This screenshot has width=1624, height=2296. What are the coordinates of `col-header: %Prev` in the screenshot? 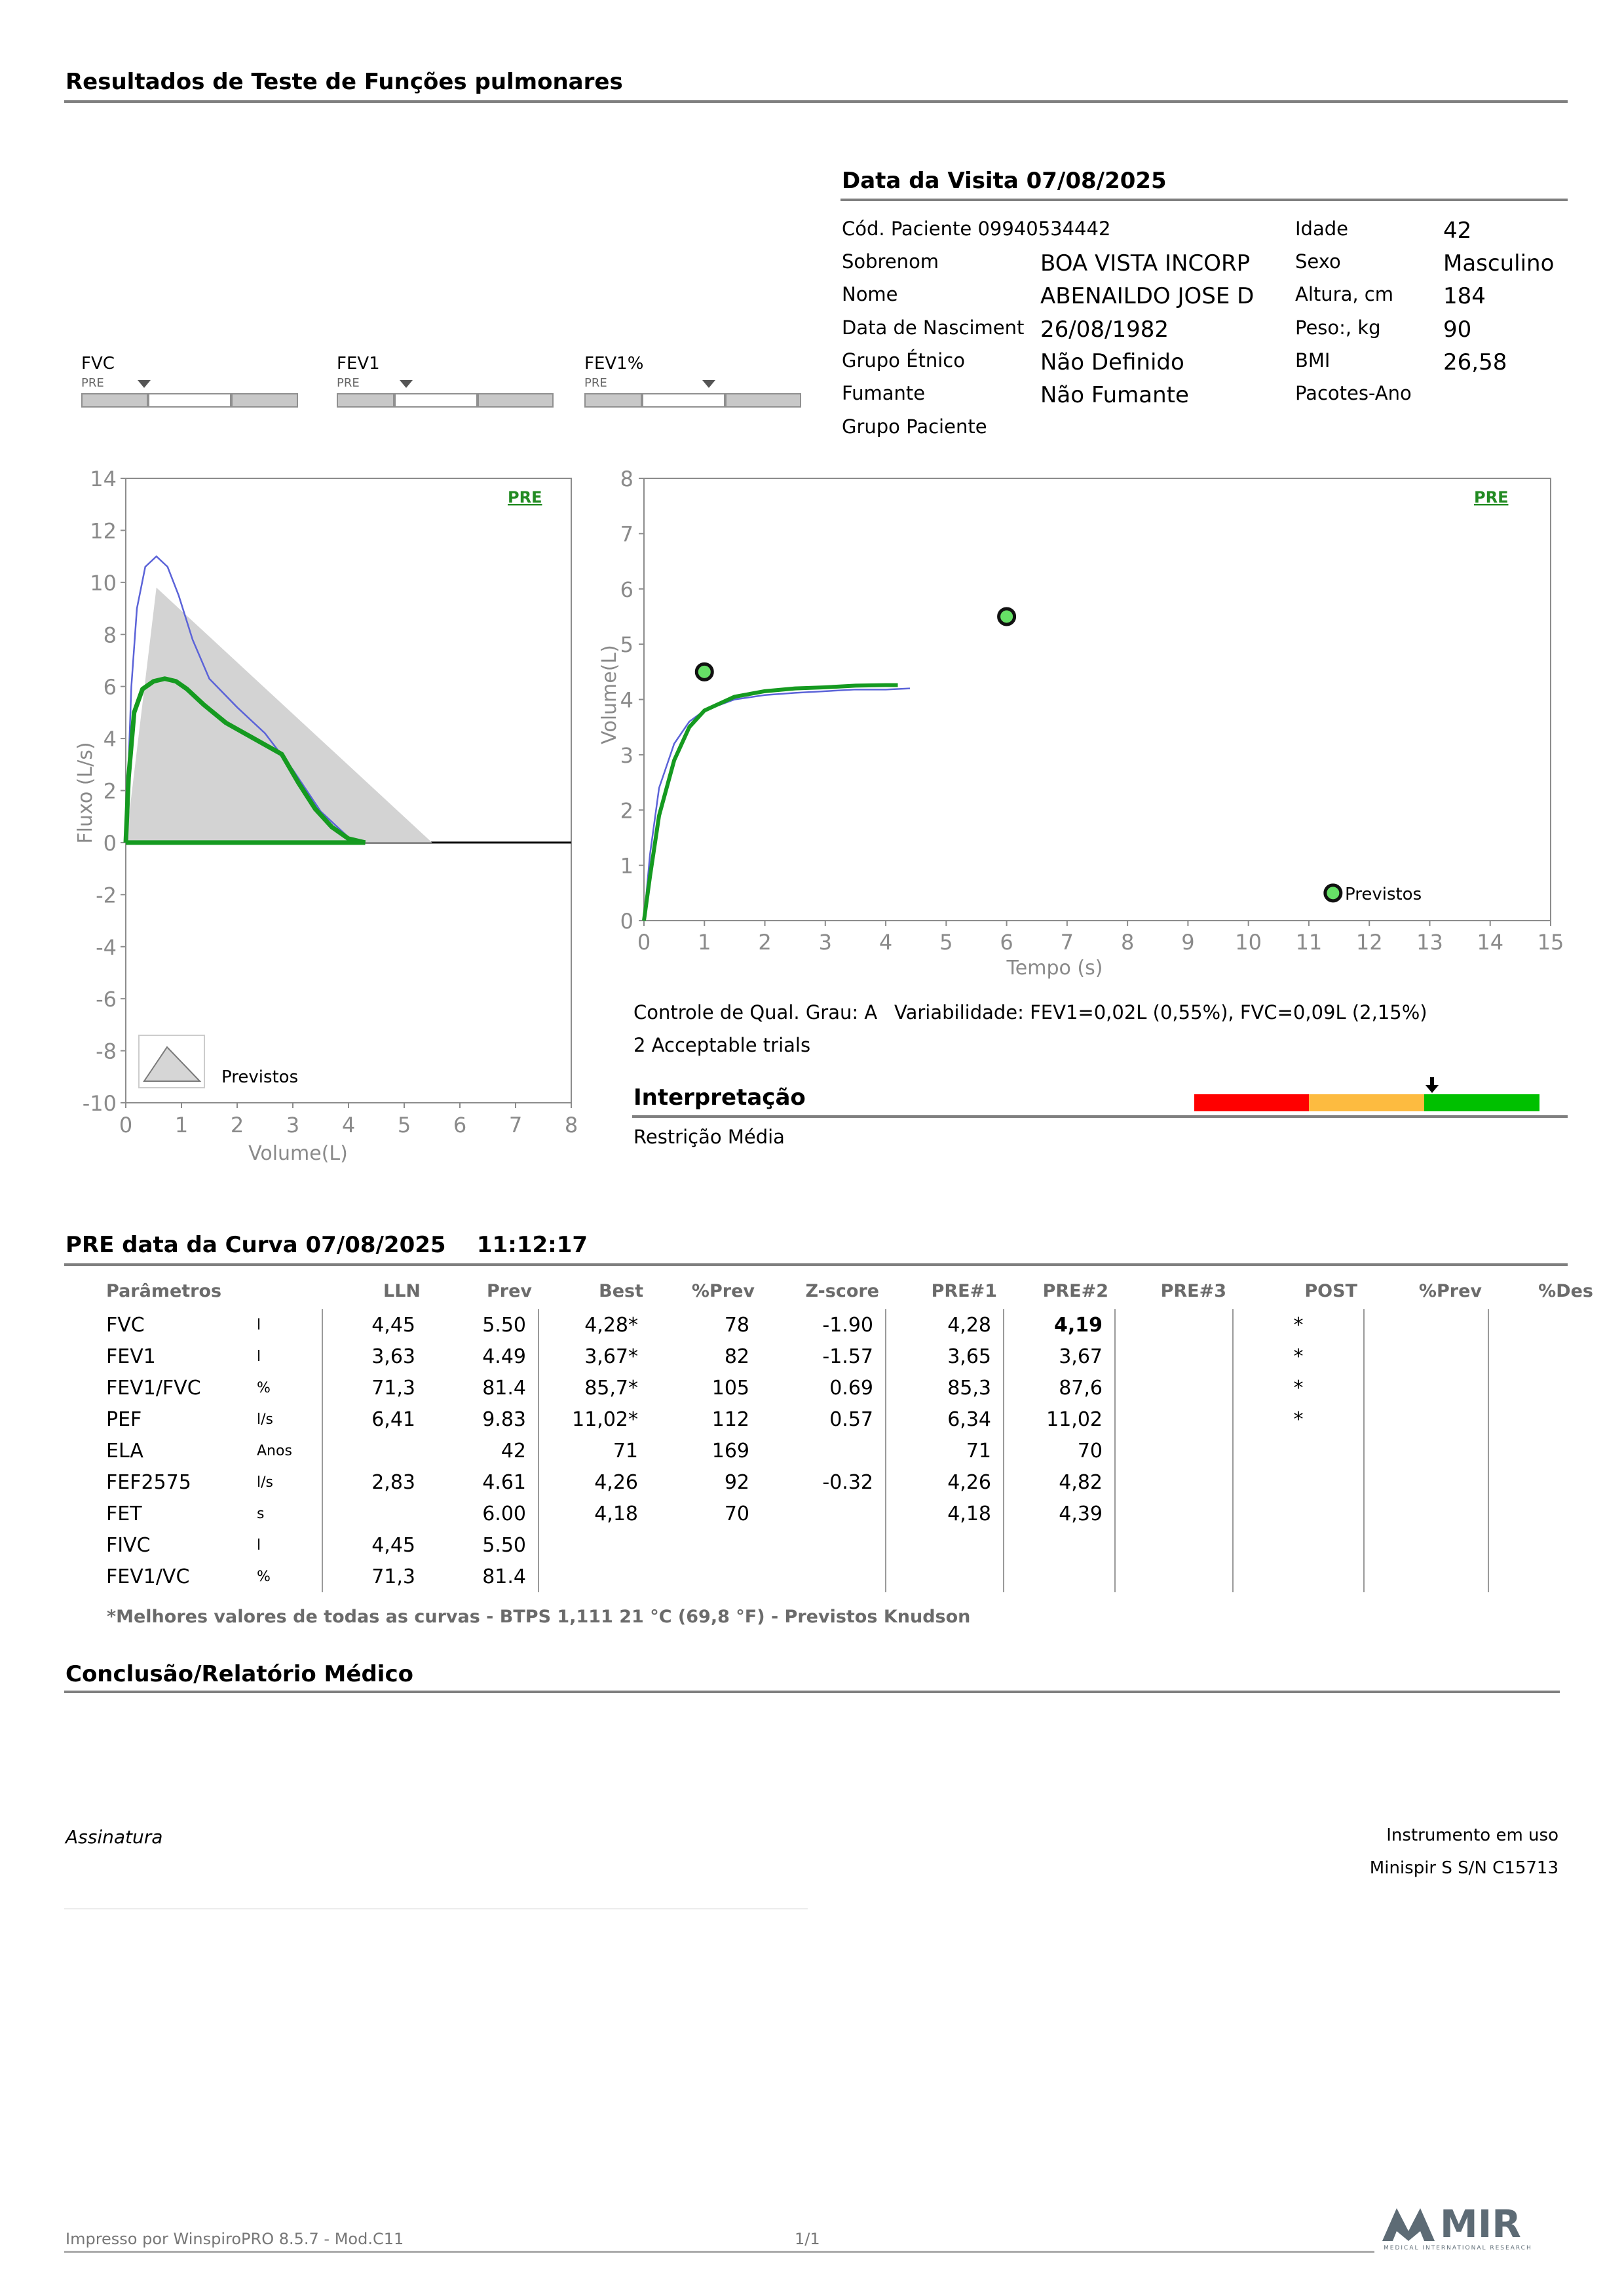 It's located at (723, 1290).